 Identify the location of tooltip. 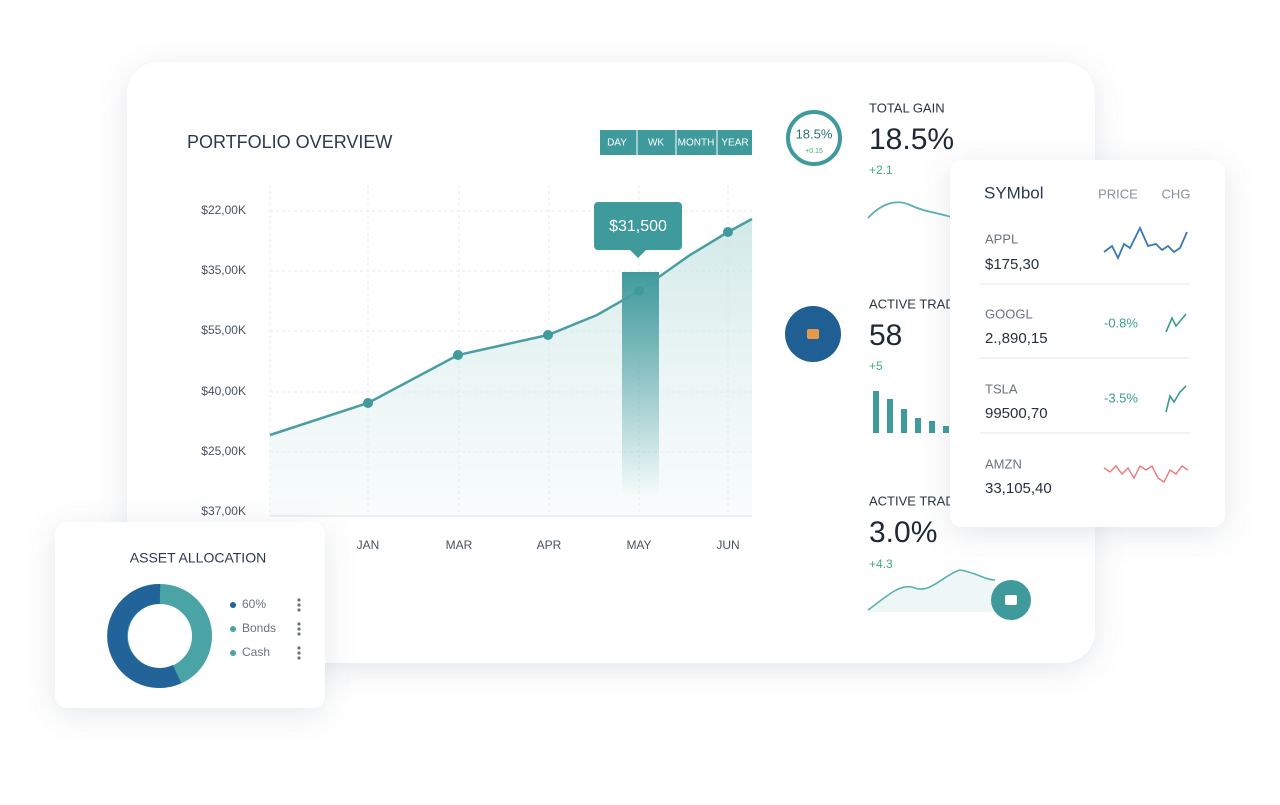
(638, 226).